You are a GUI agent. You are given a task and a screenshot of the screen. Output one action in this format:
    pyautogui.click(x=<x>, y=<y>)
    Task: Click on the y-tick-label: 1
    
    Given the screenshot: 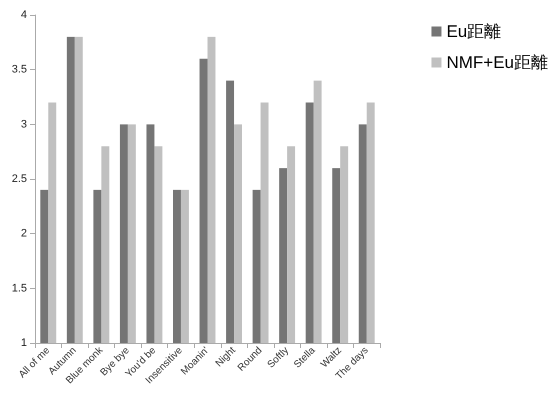 What is the action you would take?
    pyautogui.click(x=23, y=343)
    